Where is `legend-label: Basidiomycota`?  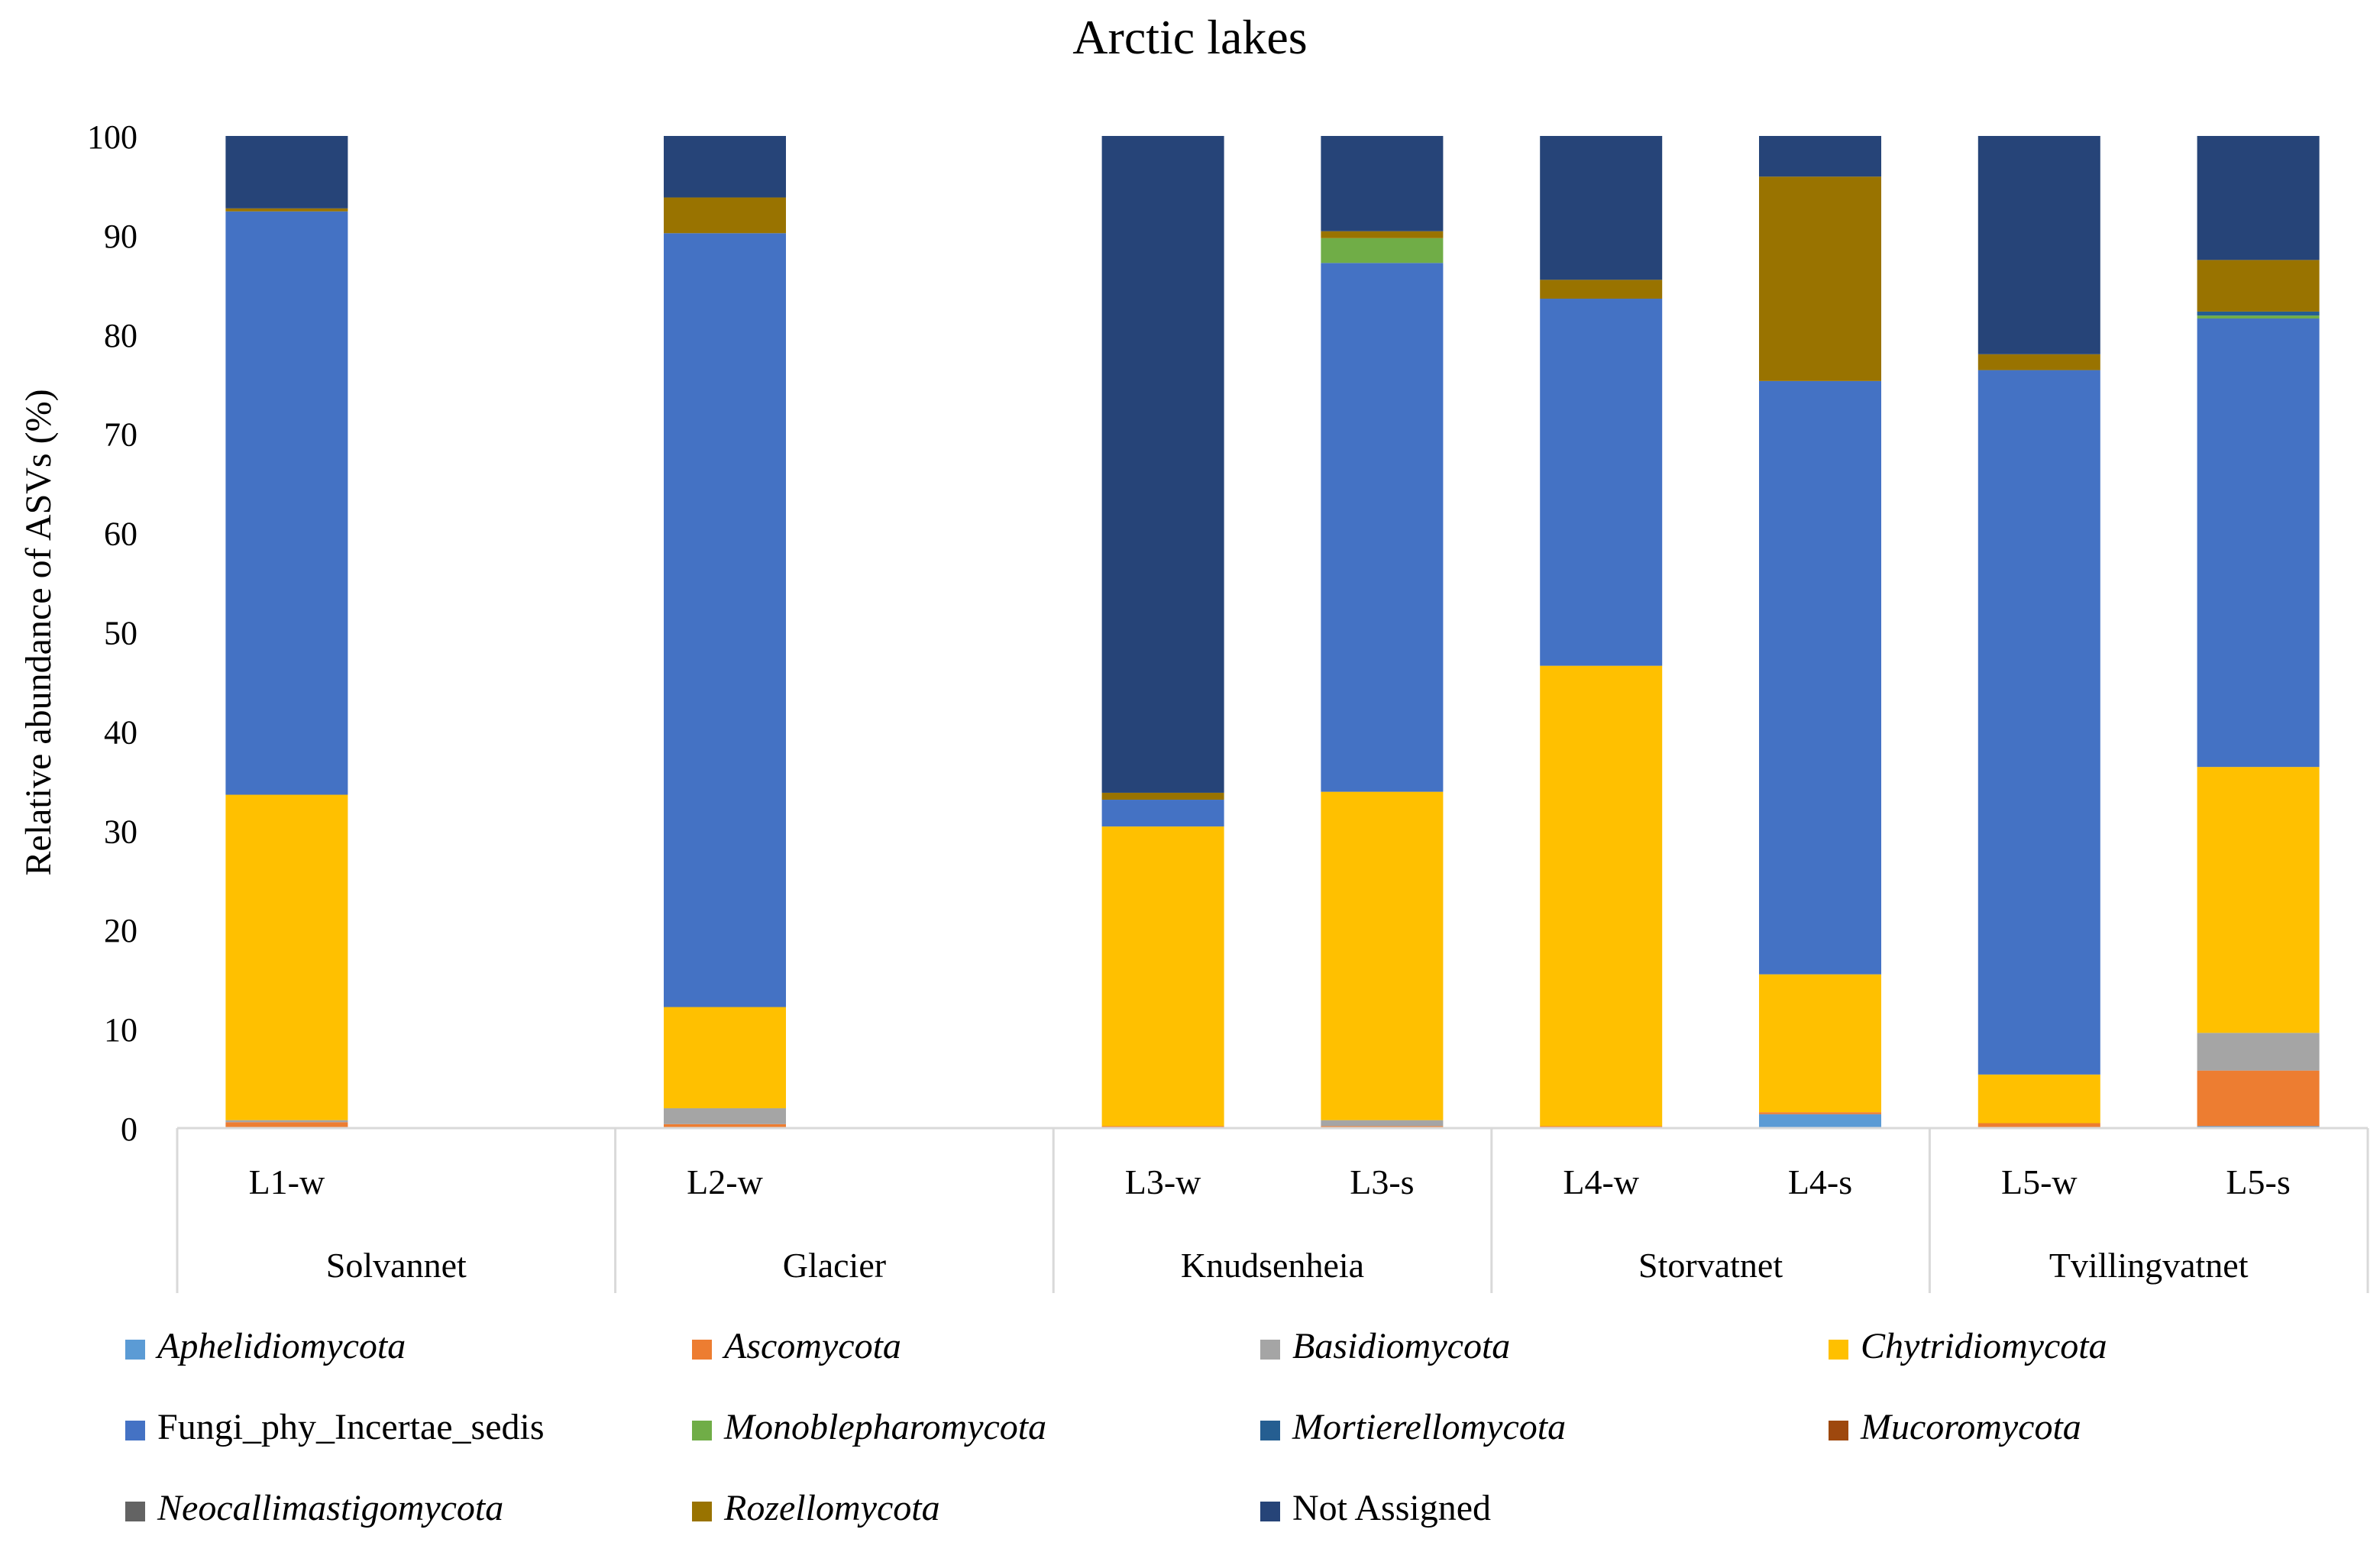
legend-label: Basidiomycota is located at coordinates (1401, 1346).